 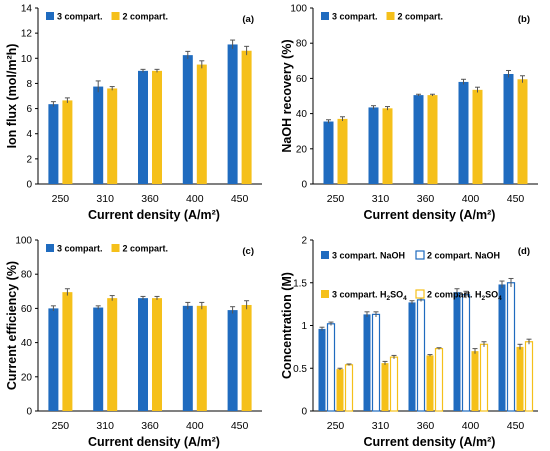 I want to click on y-tick-label: 8, so click(x=29, y=84).